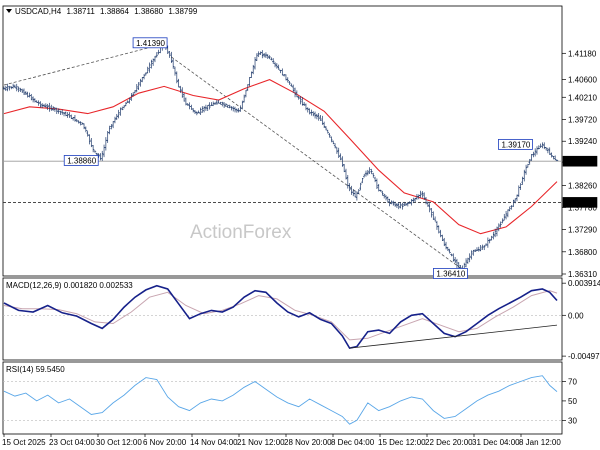 This screenshot has width=600, height=450. Describe the element at coordinates (150, 43) in the screenshot. I see `high-annotation-box` at that location.